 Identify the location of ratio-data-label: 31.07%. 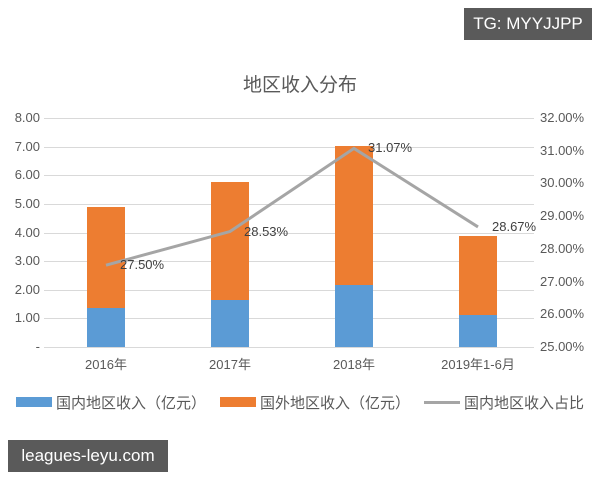
(390, 148).